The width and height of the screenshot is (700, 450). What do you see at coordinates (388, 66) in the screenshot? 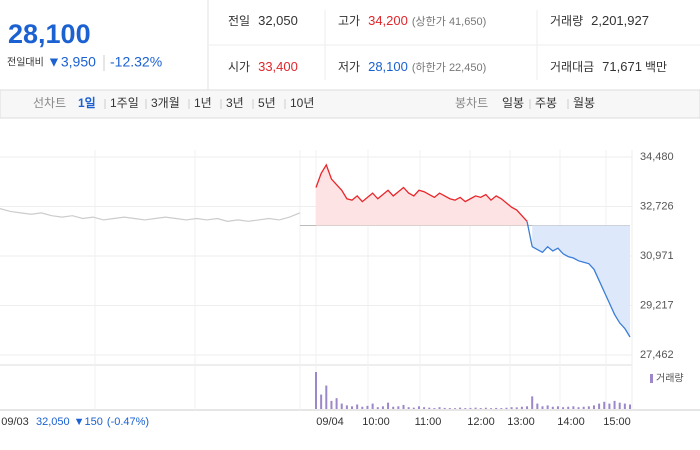
I see `summary-value: 28,100` at bounding box center [388, 66].